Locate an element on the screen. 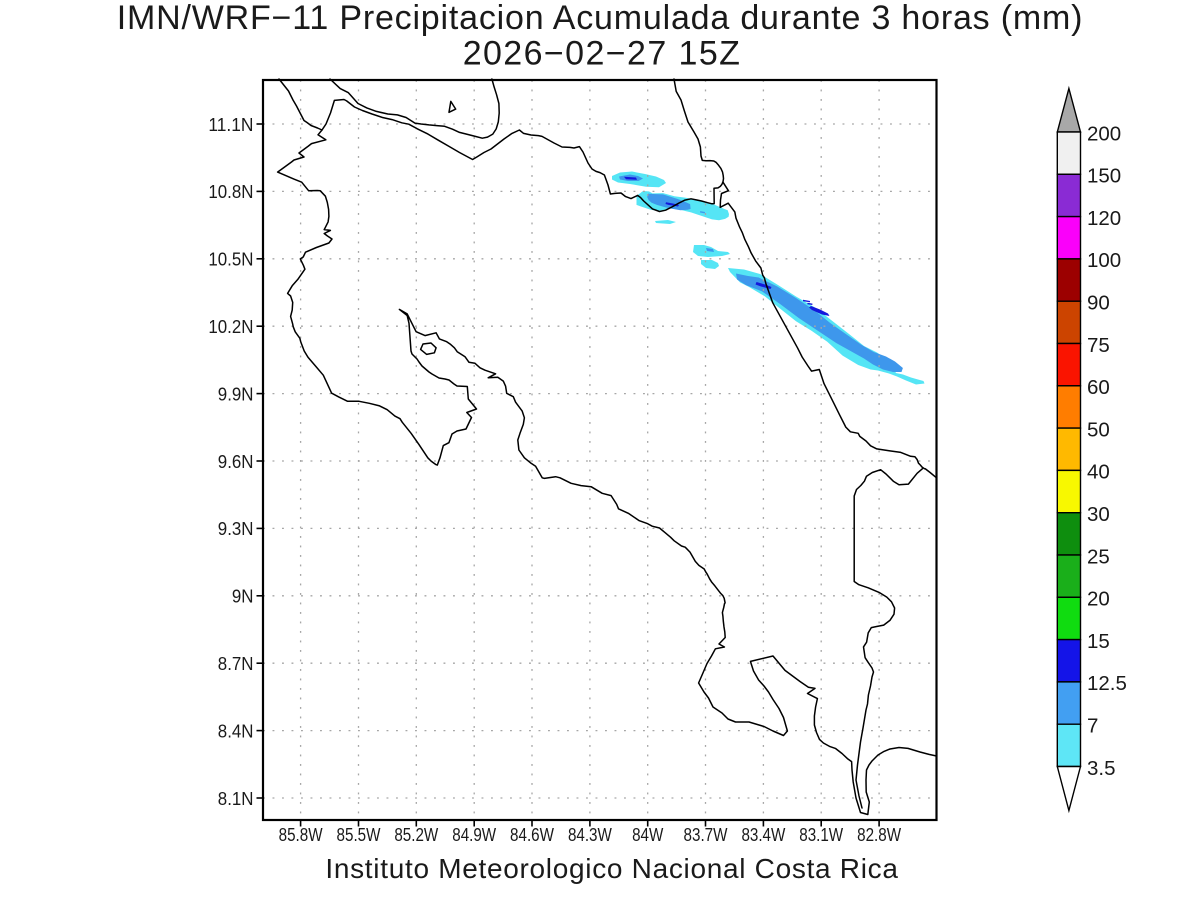 This screenshot has width=1200, height=900. svg-text: 9.9N is located at coordinates (236, 394).